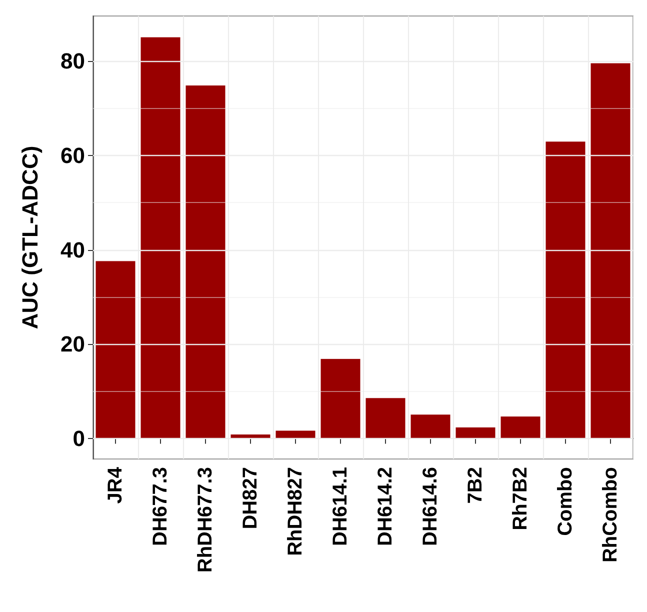 This screenshot has width=647, height=612. Describe the element at coordinates (72, 155) in the screenshot. I see `y-tick-label: 60` at that location.